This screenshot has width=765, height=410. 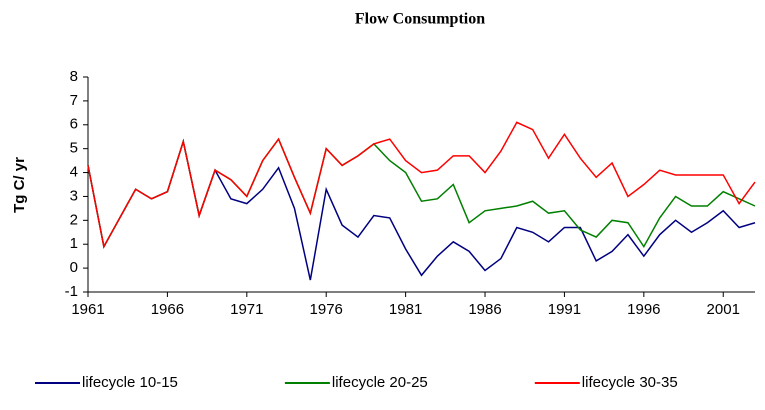 I want to click on y-tick-label: 8, so click(x=74, y=76).